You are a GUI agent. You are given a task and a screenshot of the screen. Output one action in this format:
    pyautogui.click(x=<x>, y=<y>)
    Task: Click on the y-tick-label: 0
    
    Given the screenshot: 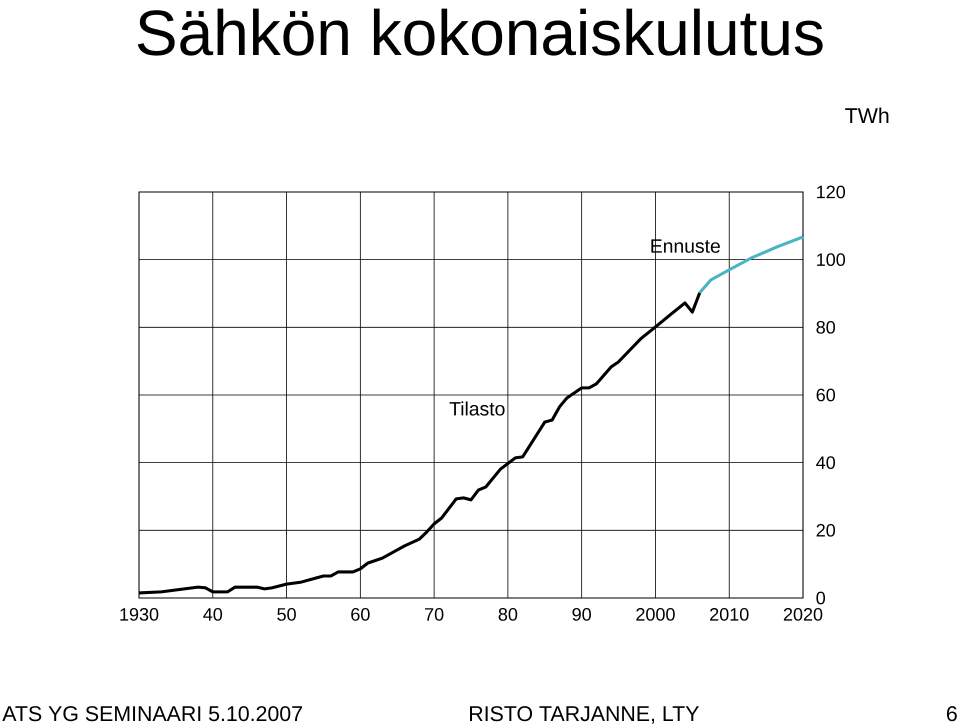 What is the action you would take?
    pyautogui.click(x=821, y=598)
    